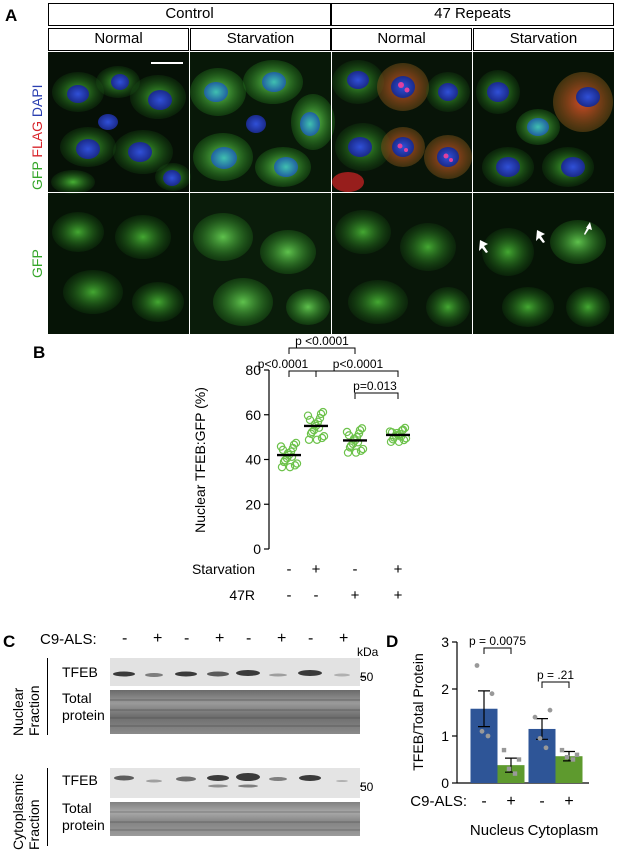  Describe the element at coordinates (563, 830) in the screenshot. I see `x-category-label: Cytoplasm` at that location.